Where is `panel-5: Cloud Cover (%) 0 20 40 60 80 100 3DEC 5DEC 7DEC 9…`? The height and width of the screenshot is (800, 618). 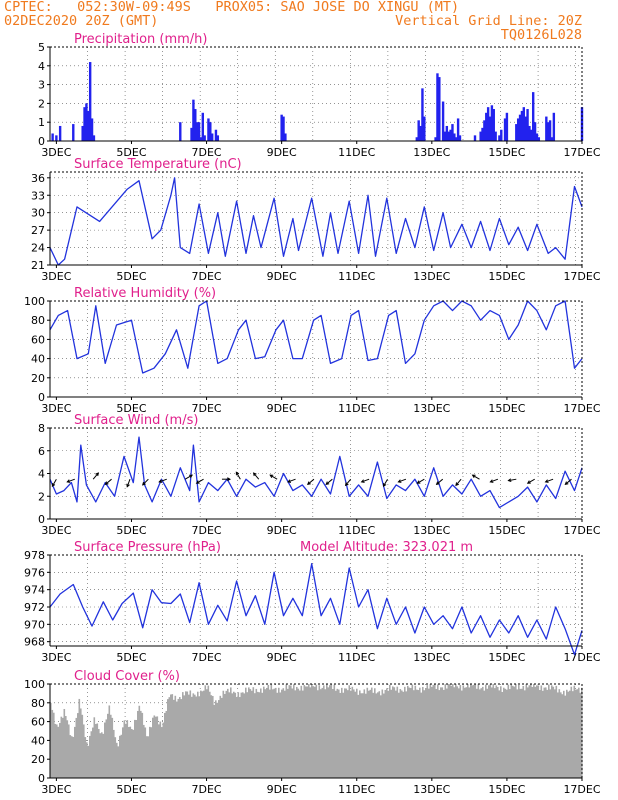 panel-5: Cloud Cover (%) 0 20 40 60 80 100 3DEC 5DEC 7DEC 9… is located at coordinates (312, 732).